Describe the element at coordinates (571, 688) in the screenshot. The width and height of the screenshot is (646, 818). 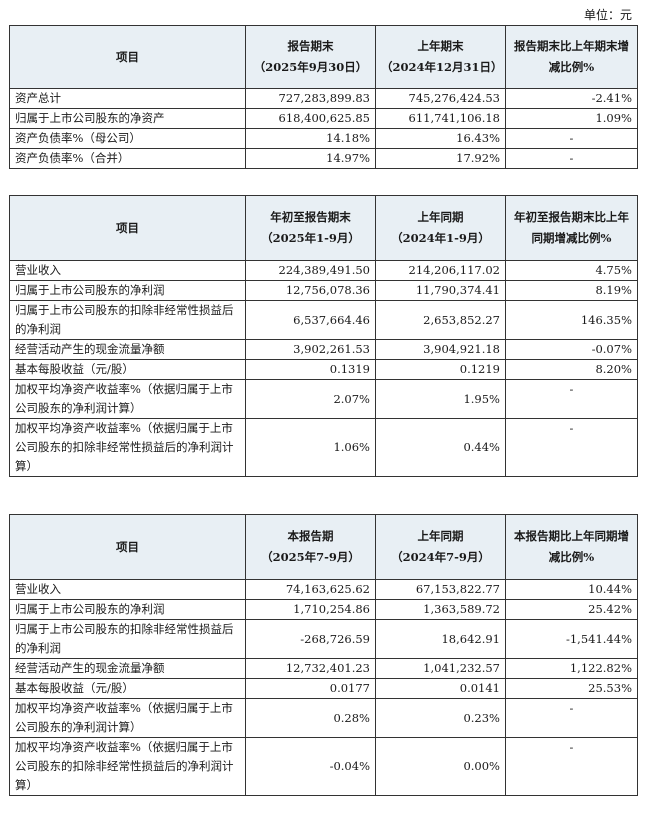
I see `cell-ratio: 25.53%` at that location.